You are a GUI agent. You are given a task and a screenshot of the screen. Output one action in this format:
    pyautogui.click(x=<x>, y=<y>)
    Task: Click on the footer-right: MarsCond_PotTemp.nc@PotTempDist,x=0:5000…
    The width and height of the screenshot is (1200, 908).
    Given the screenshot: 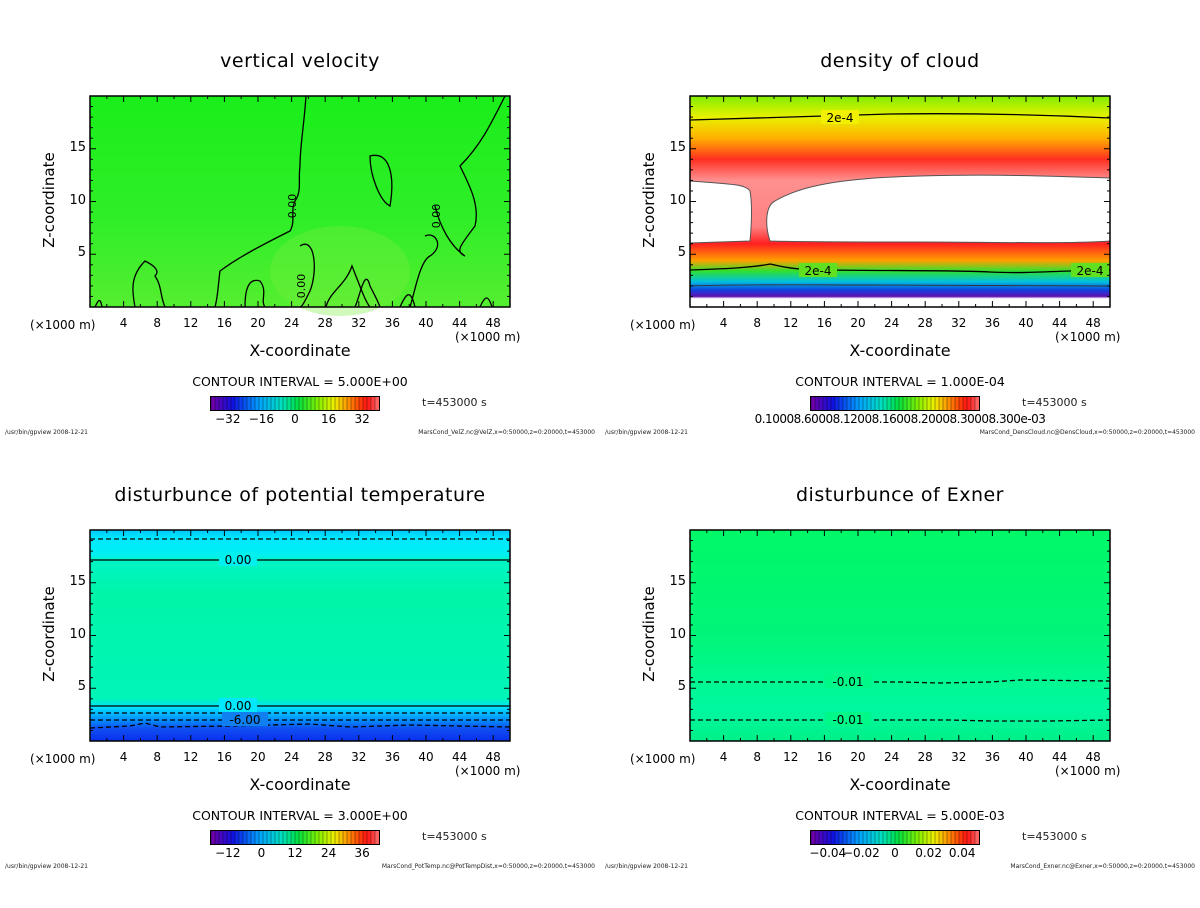 What is the action you would take?
    pyautogui.click(x=488, y=866)
    